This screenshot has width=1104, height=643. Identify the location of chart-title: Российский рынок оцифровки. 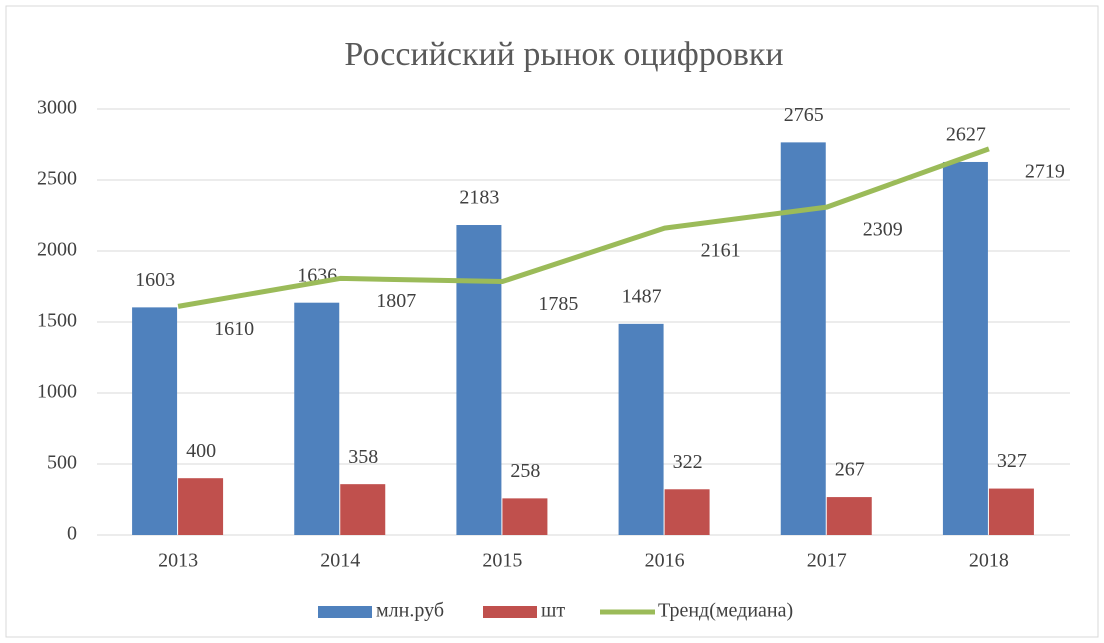
(563, 54).